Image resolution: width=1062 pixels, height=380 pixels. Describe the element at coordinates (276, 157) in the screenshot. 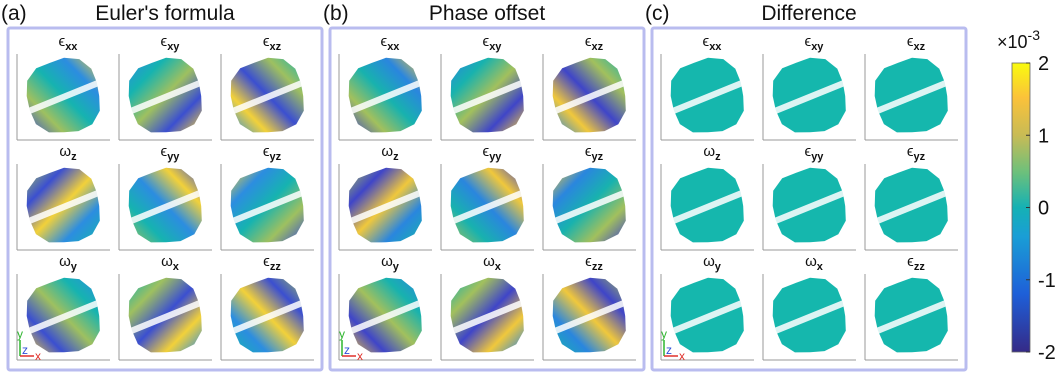

I see `subplot-subscript: yz` at that location.